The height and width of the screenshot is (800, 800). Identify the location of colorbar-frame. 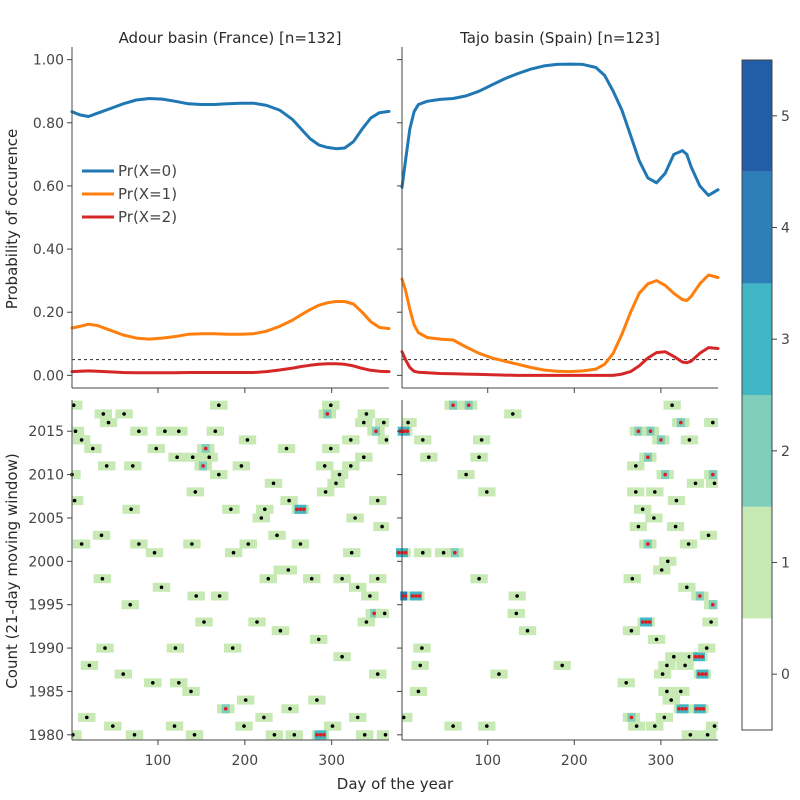
(757, 395).